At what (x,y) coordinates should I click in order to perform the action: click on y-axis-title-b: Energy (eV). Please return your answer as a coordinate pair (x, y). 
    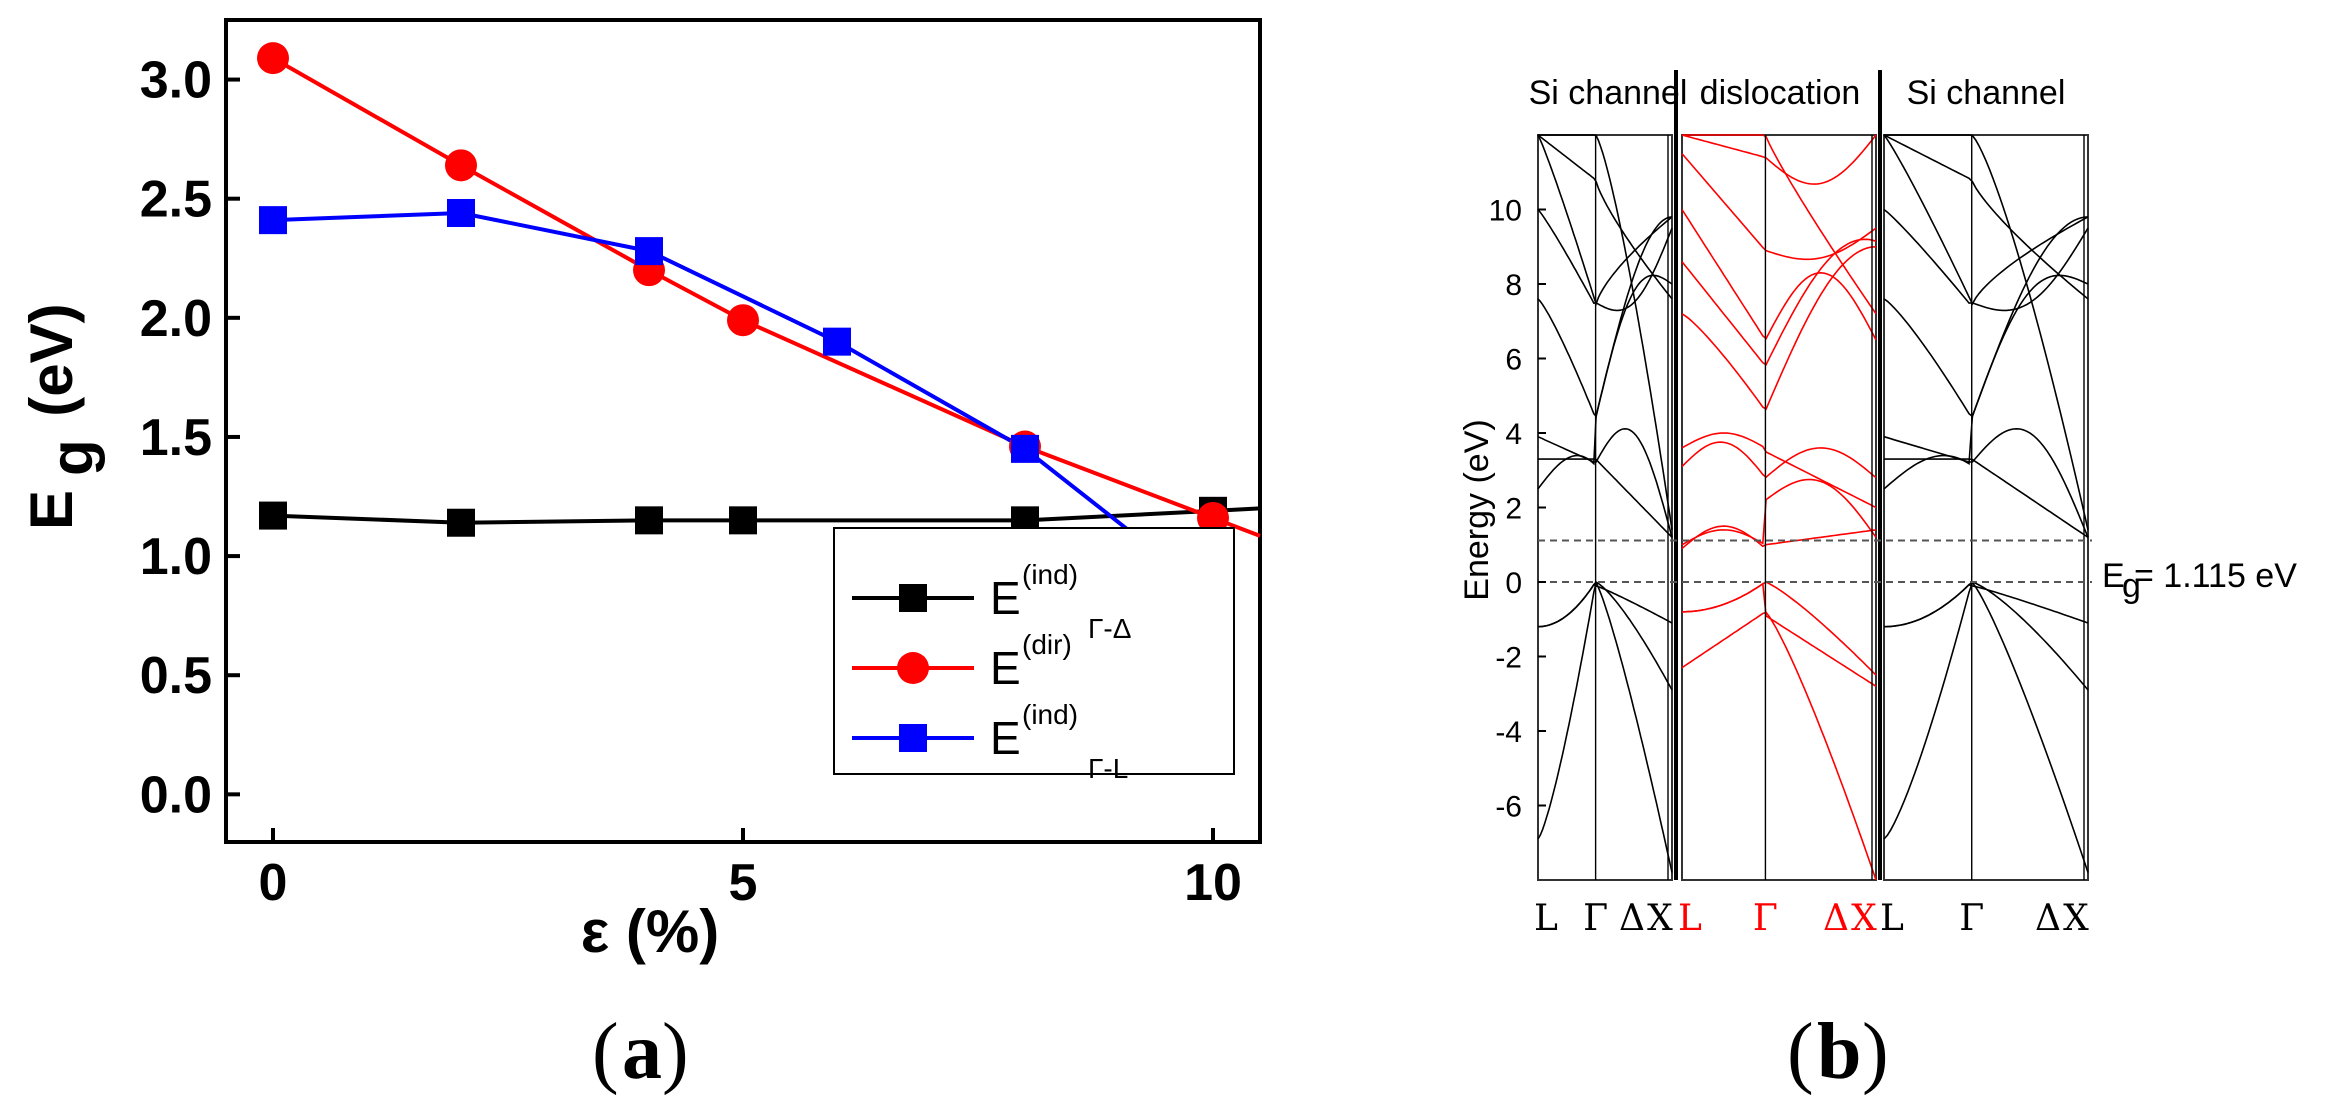
    Looking at the image, I should click on (1477, 509).